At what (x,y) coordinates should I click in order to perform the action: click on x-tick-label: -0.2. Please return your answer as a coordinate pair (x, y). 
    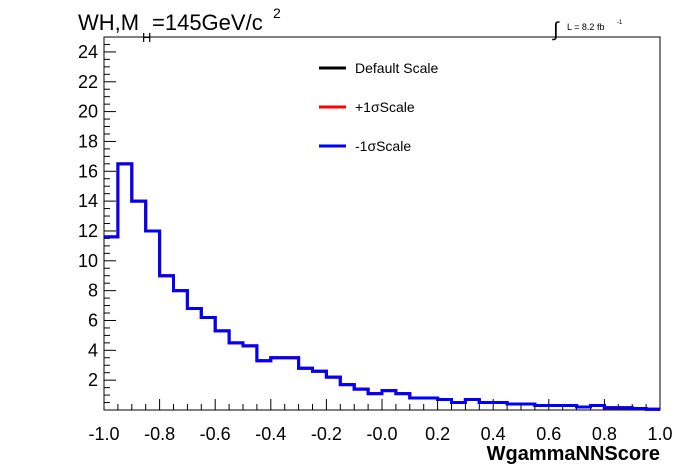
    Looking at the image, I should click on (326, 434).